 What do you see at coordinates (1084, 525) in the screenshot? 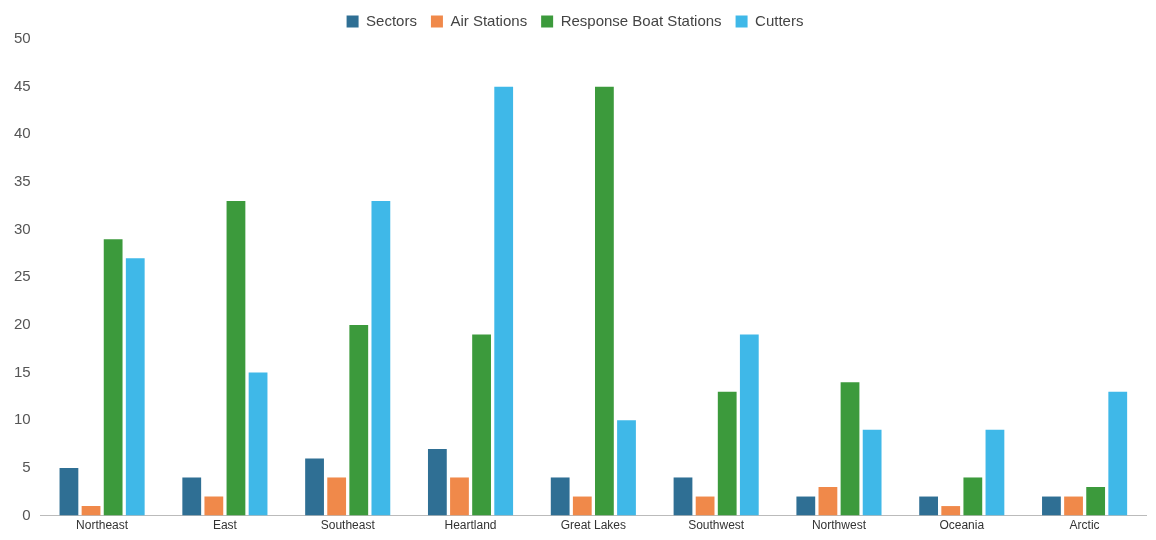
I see `x-tick-label: Arctic` at bounding box center [1084, 525].